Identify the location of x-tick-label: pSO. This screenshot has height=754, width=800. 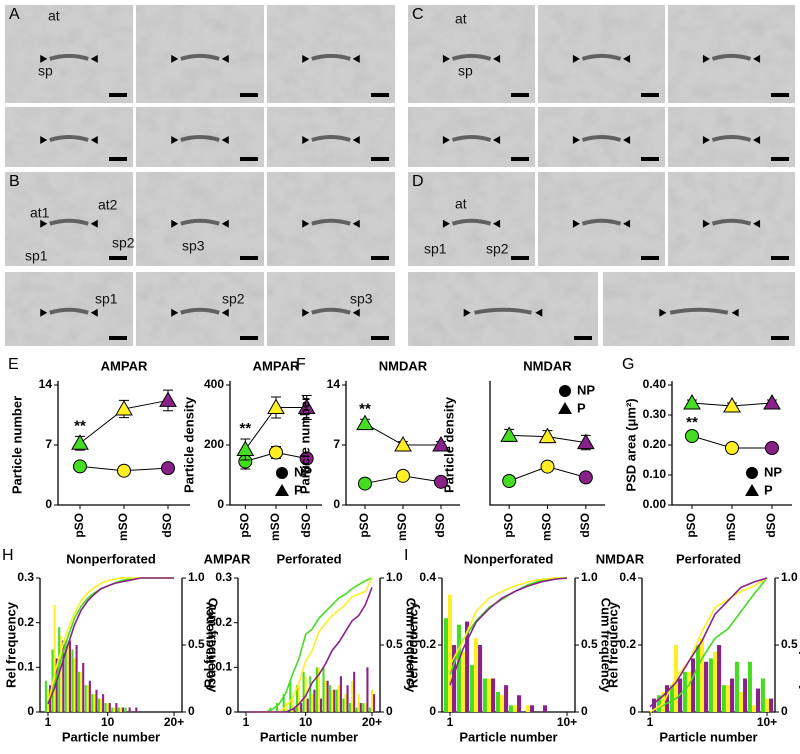
(245, 525).